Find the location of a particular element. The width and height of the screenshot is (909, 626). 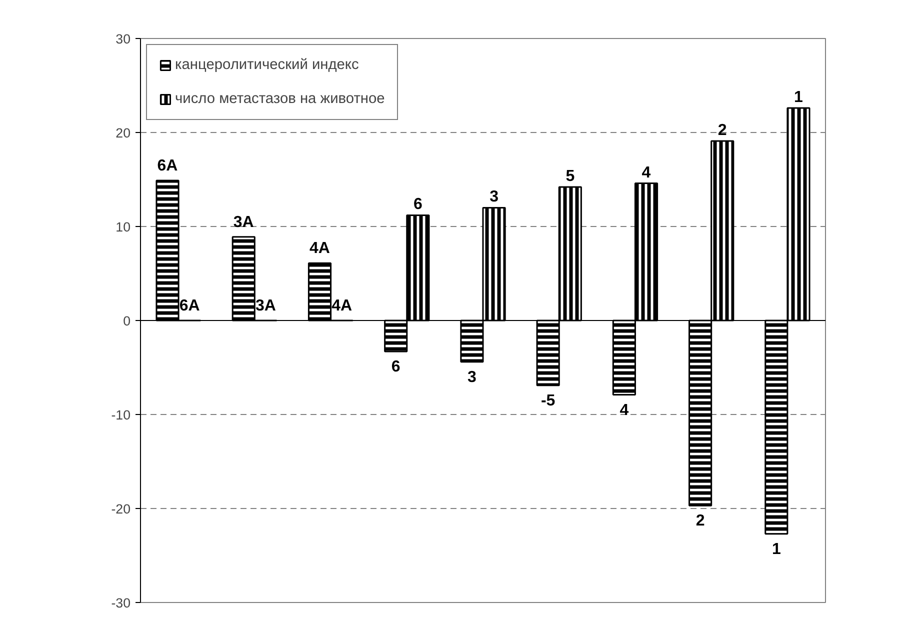

legend-label: канцеролитический индекс is located at coordinates (267, 65).